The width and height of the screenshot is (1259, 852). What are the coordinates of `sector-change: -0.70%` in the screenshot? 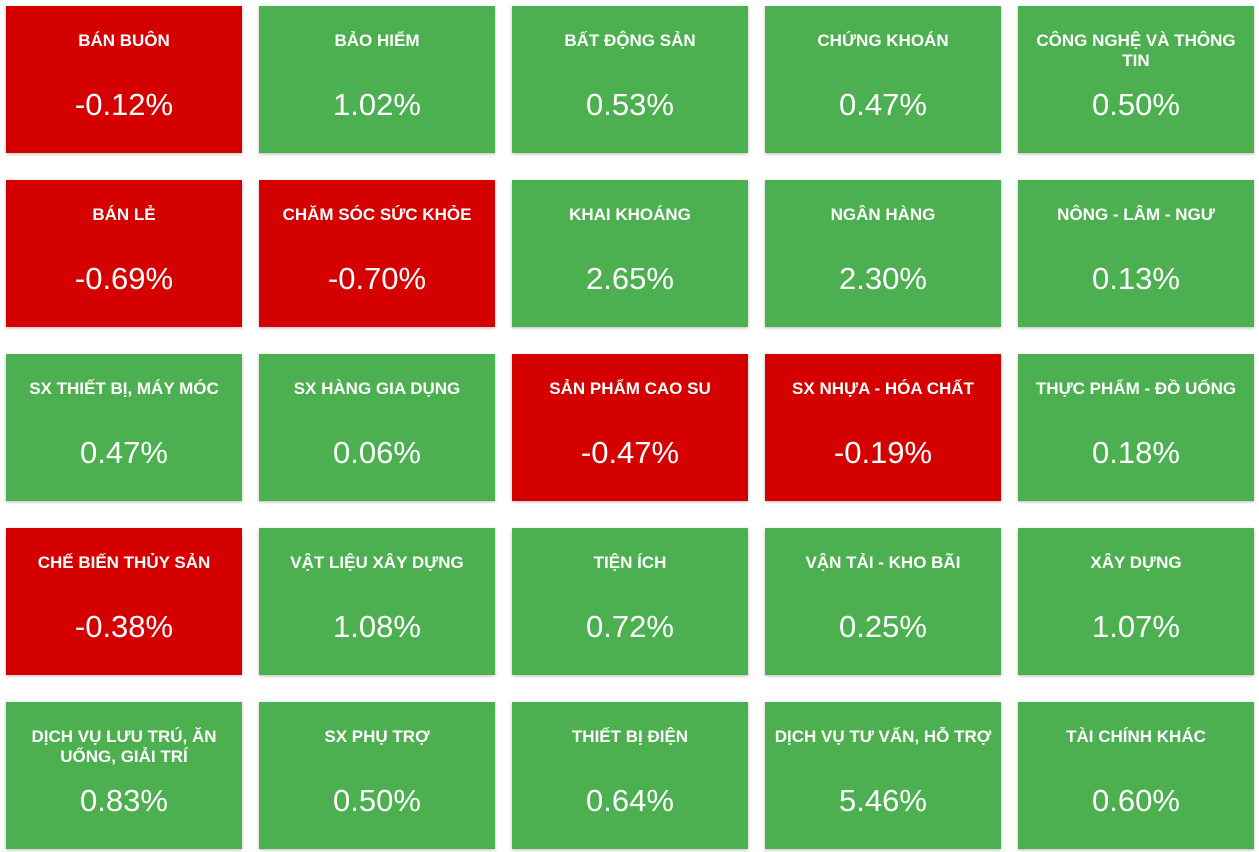 It's located at (377, 278).